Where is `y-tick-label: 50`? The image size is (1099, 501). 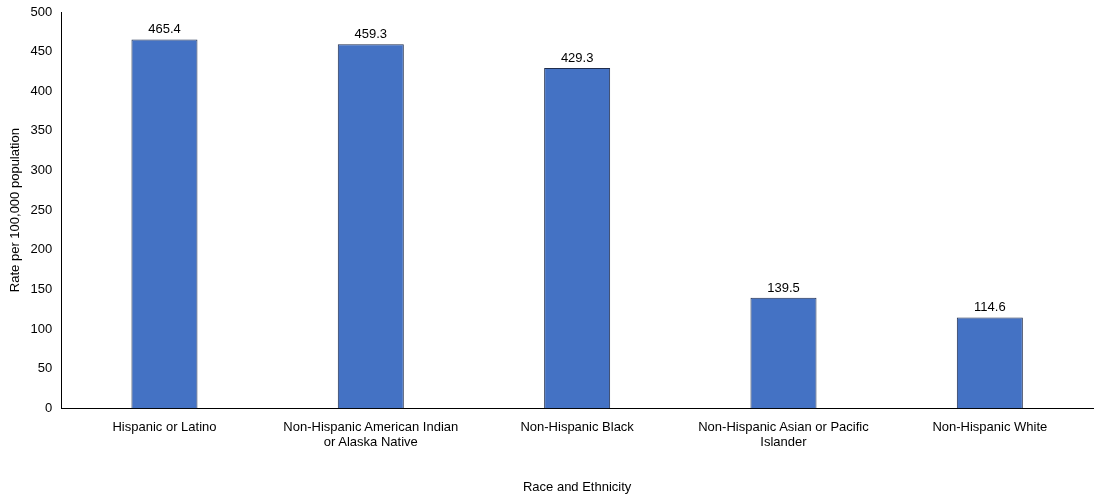
y-tick-label: 50 is located at coordinates (45, 368).